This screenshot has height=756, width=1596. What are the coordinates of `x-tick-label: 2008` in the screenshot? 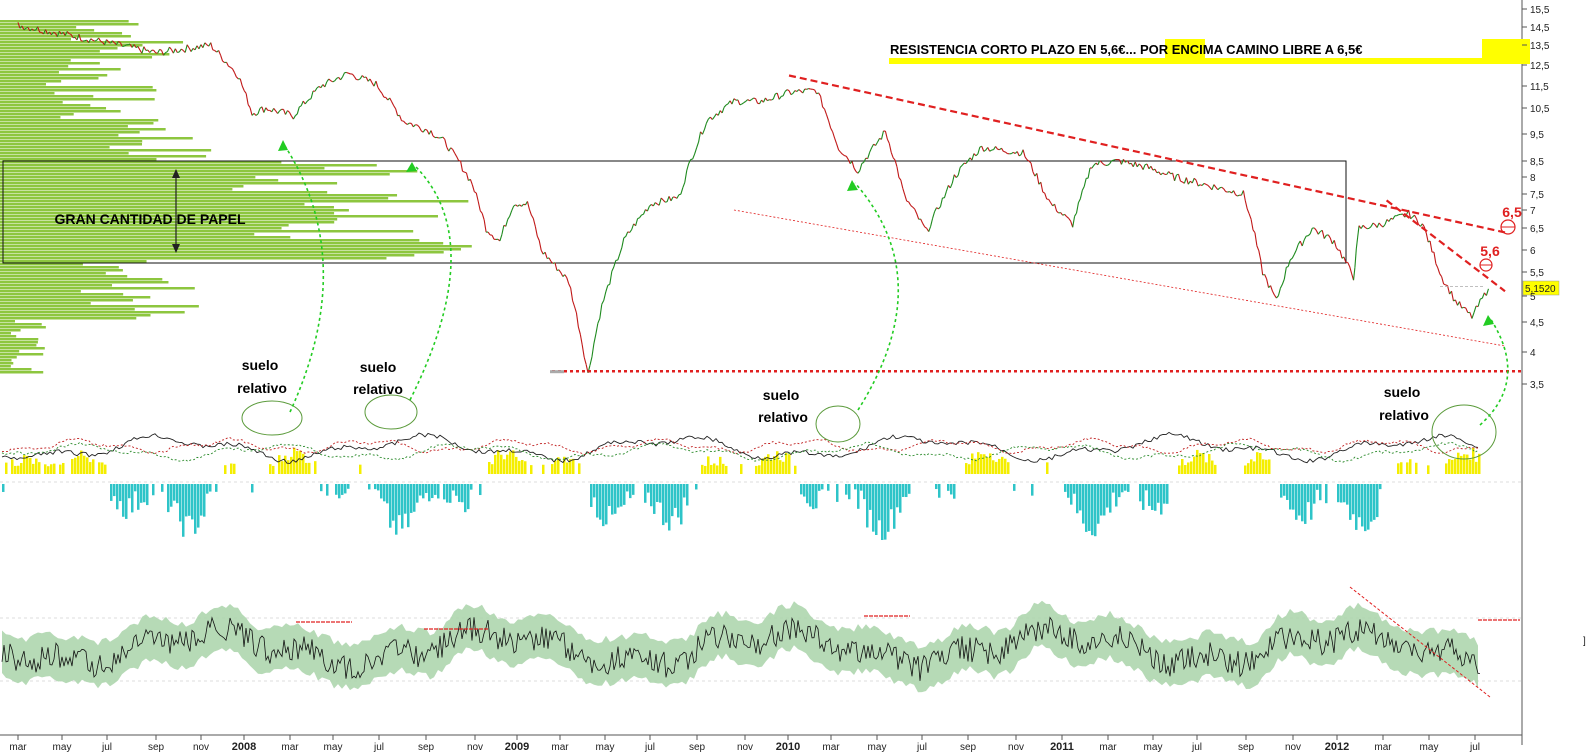 It's located at (244, 747).